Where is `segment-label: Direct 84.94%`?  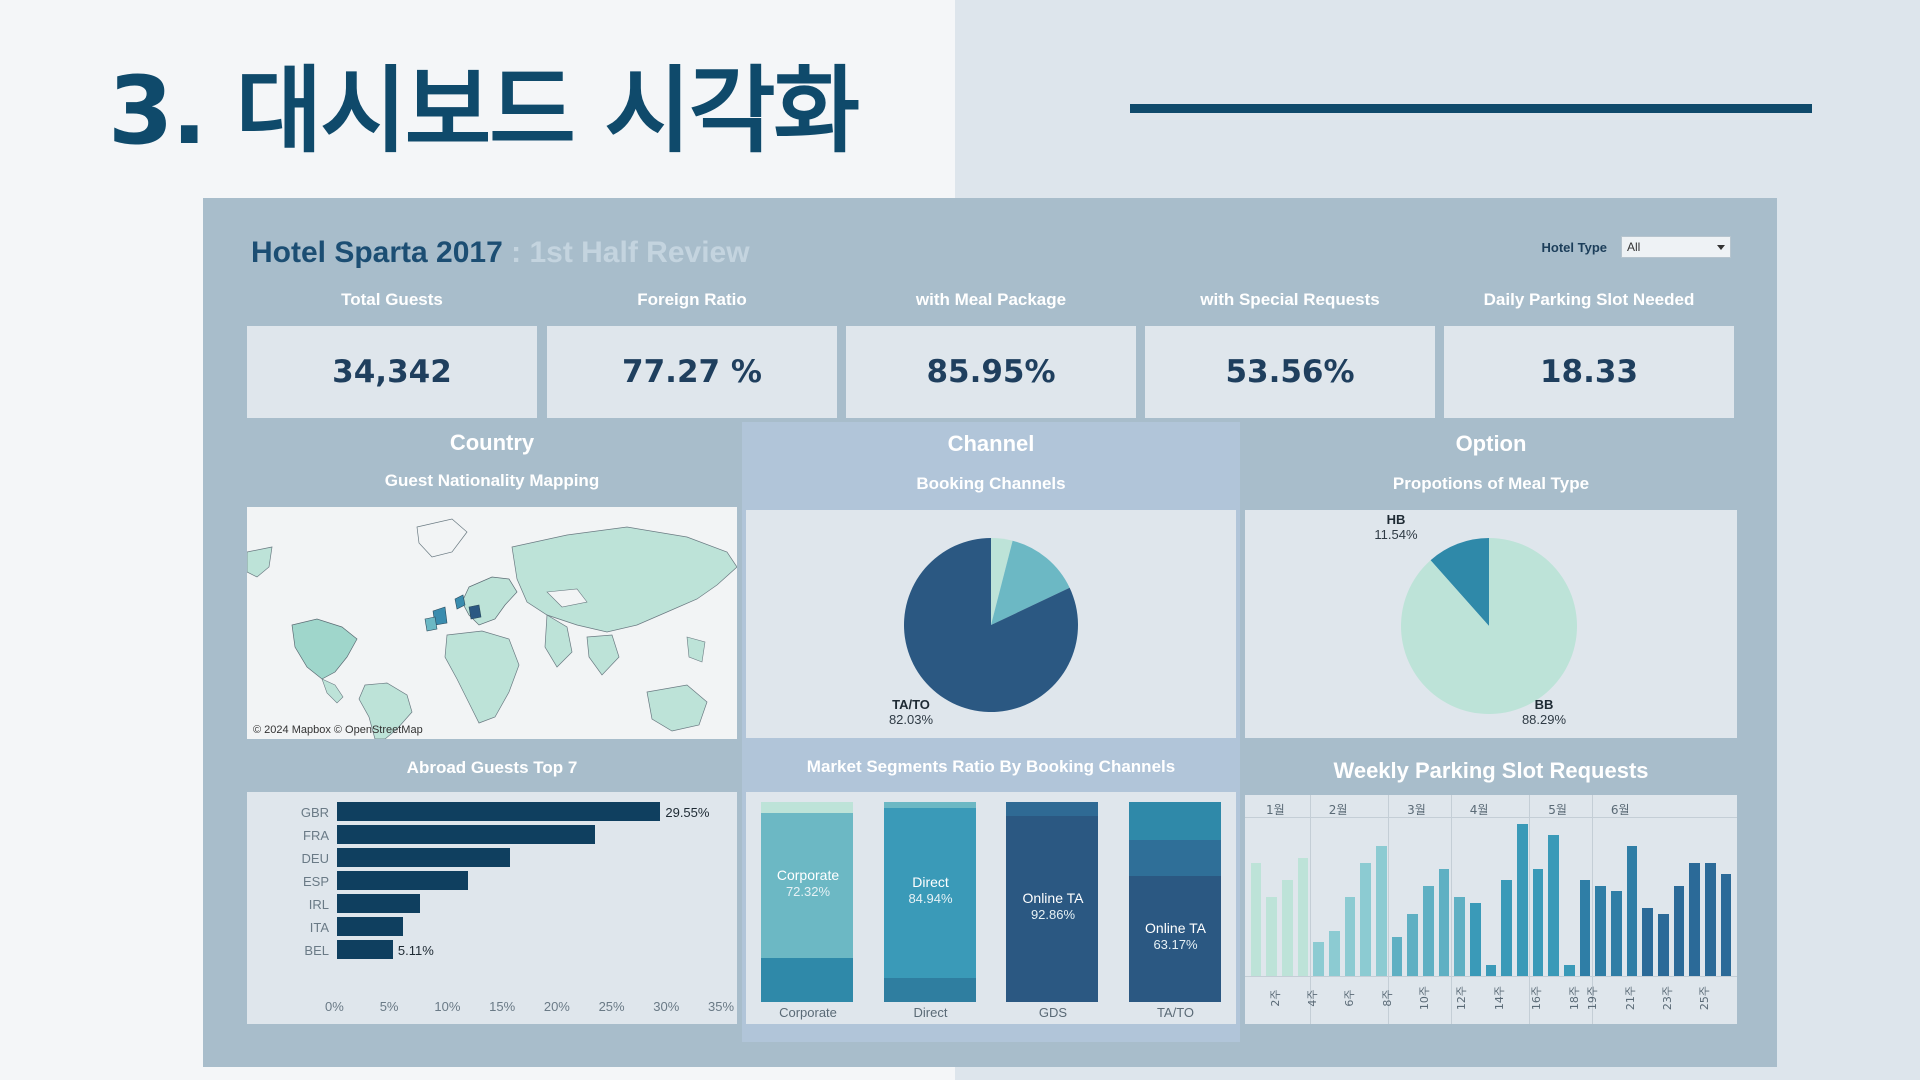
segment-label: Direct 84.94% is located at coordinates (931, 890).